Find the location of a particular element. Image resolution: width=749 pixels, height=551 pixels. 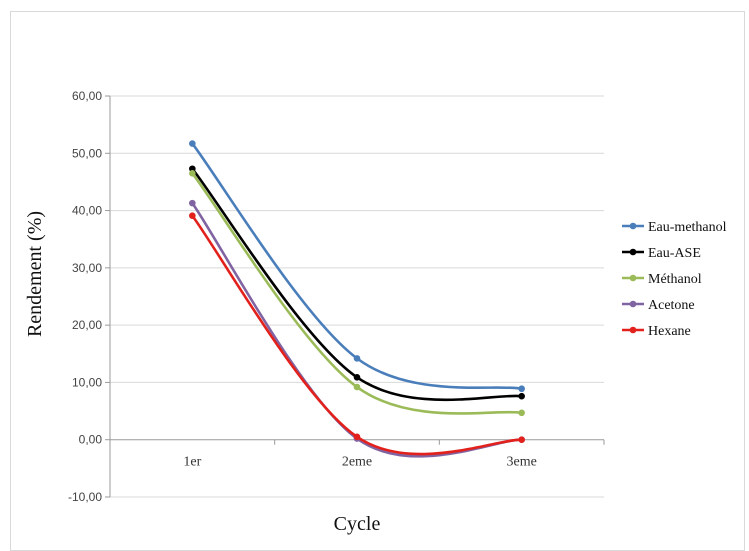

legend: Eau-methanol Eau-ASE Méthanol Acetone Hexane is located at coordinates (674, 279).